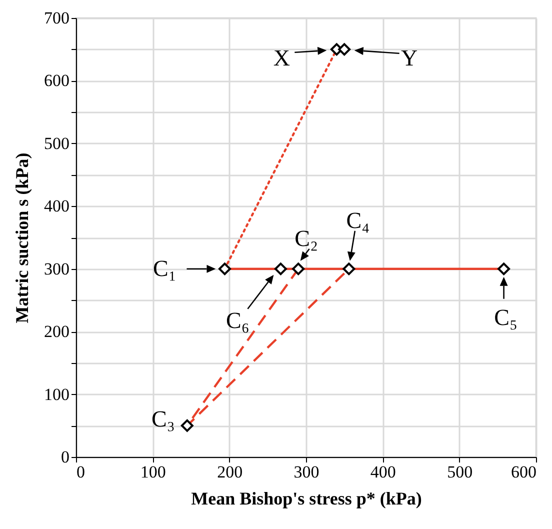 This screenshot has width=552, height=529. Describe the element at coordinates (57, 394) in the screenshot. I see `y-tick-label: 100` at that location.